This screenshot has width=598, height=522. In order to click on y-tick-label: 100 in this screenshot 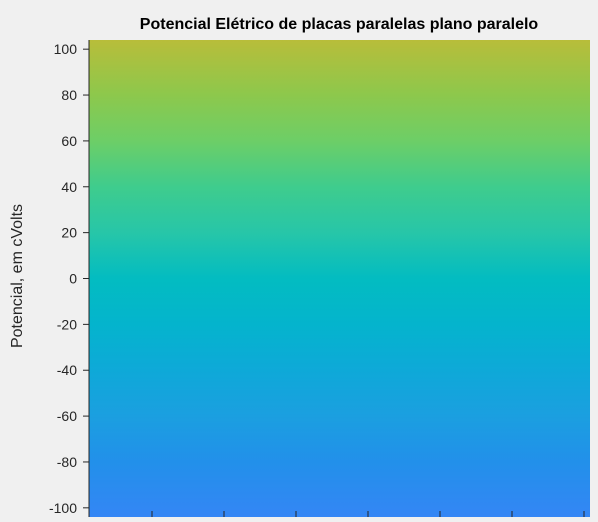, I will do `click(66, 49)`.